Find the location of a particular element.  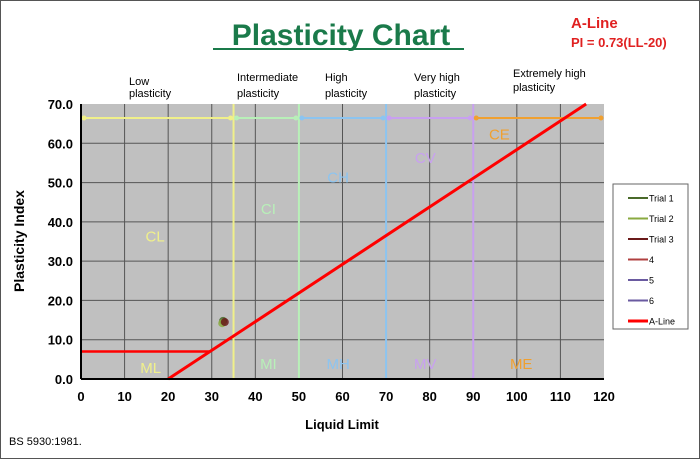

aline-note-formula: PI = 0.73(LL-20) is located at coordinates (619, 42).